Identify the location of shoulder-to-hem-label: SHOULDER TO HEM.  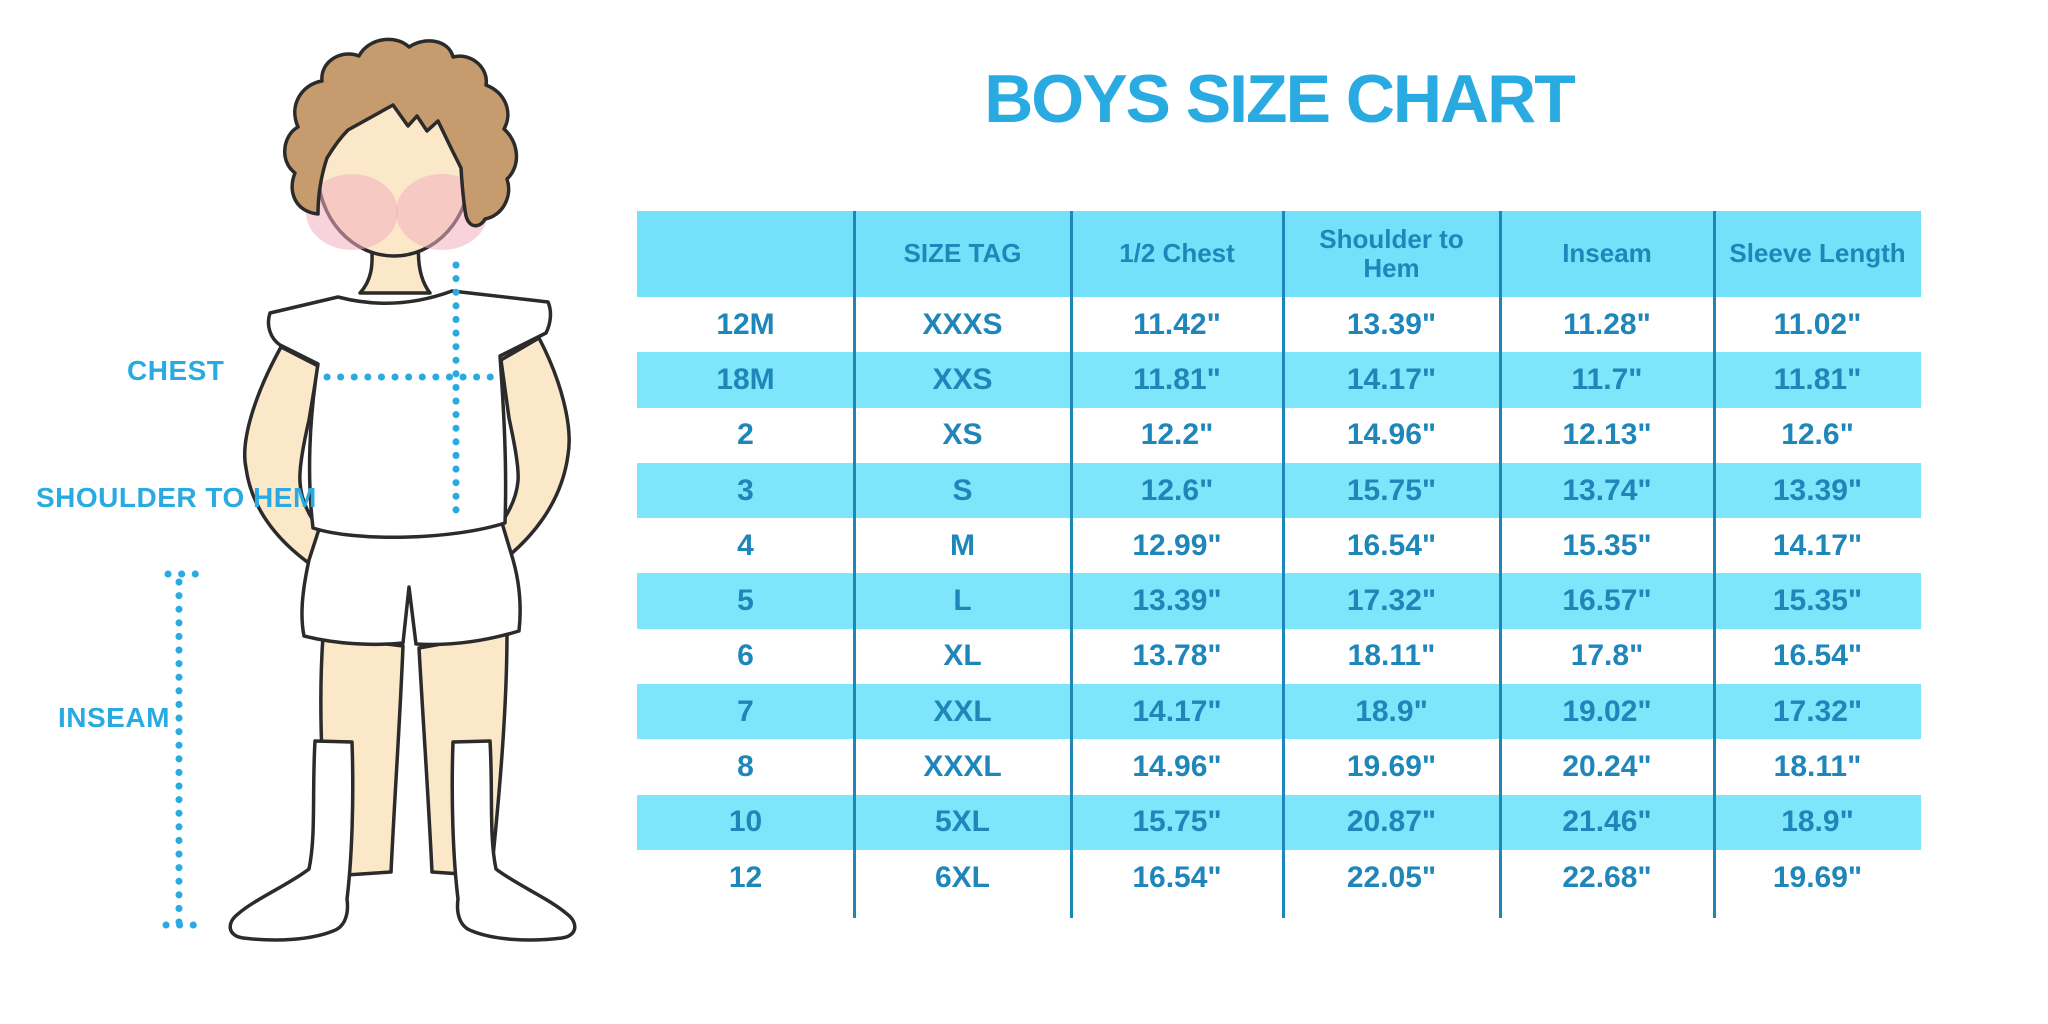
(176, 497).